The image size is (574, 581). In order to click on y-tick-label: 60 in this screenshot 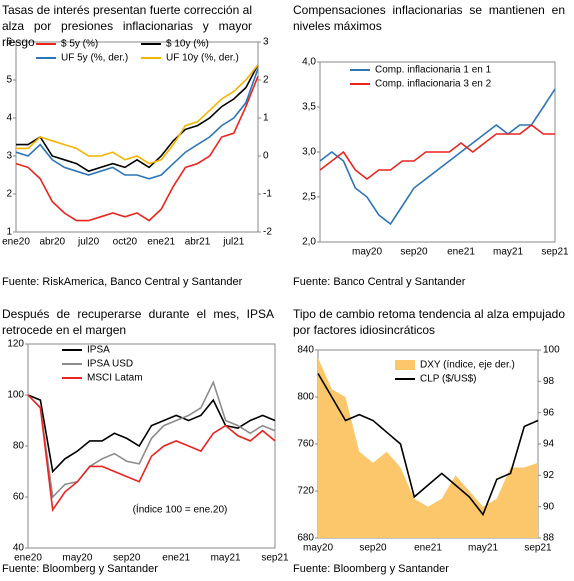, I will do `click(19, 497)`.